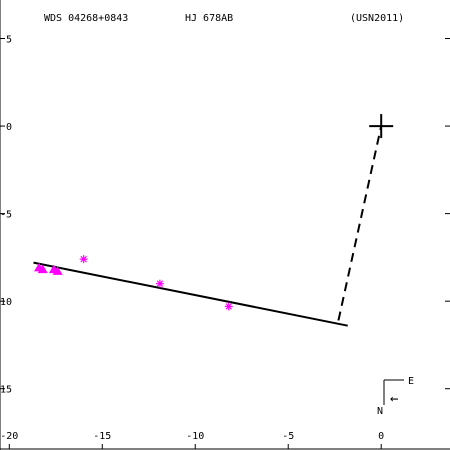 This screenshot has width=450, height=450. What do you see at coordinates (9, 436) in the screenshot?
I see `x-tick-label: -20` at bounding box center [9, 436].